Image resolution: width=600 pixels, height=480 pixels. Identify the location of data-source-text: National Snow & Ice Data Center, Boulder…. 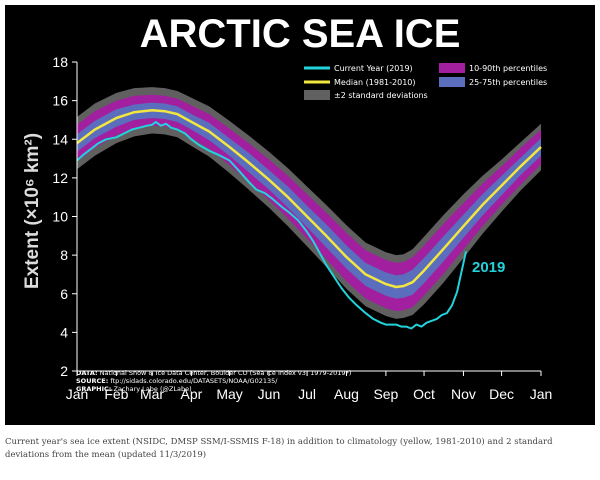
(226, 373).